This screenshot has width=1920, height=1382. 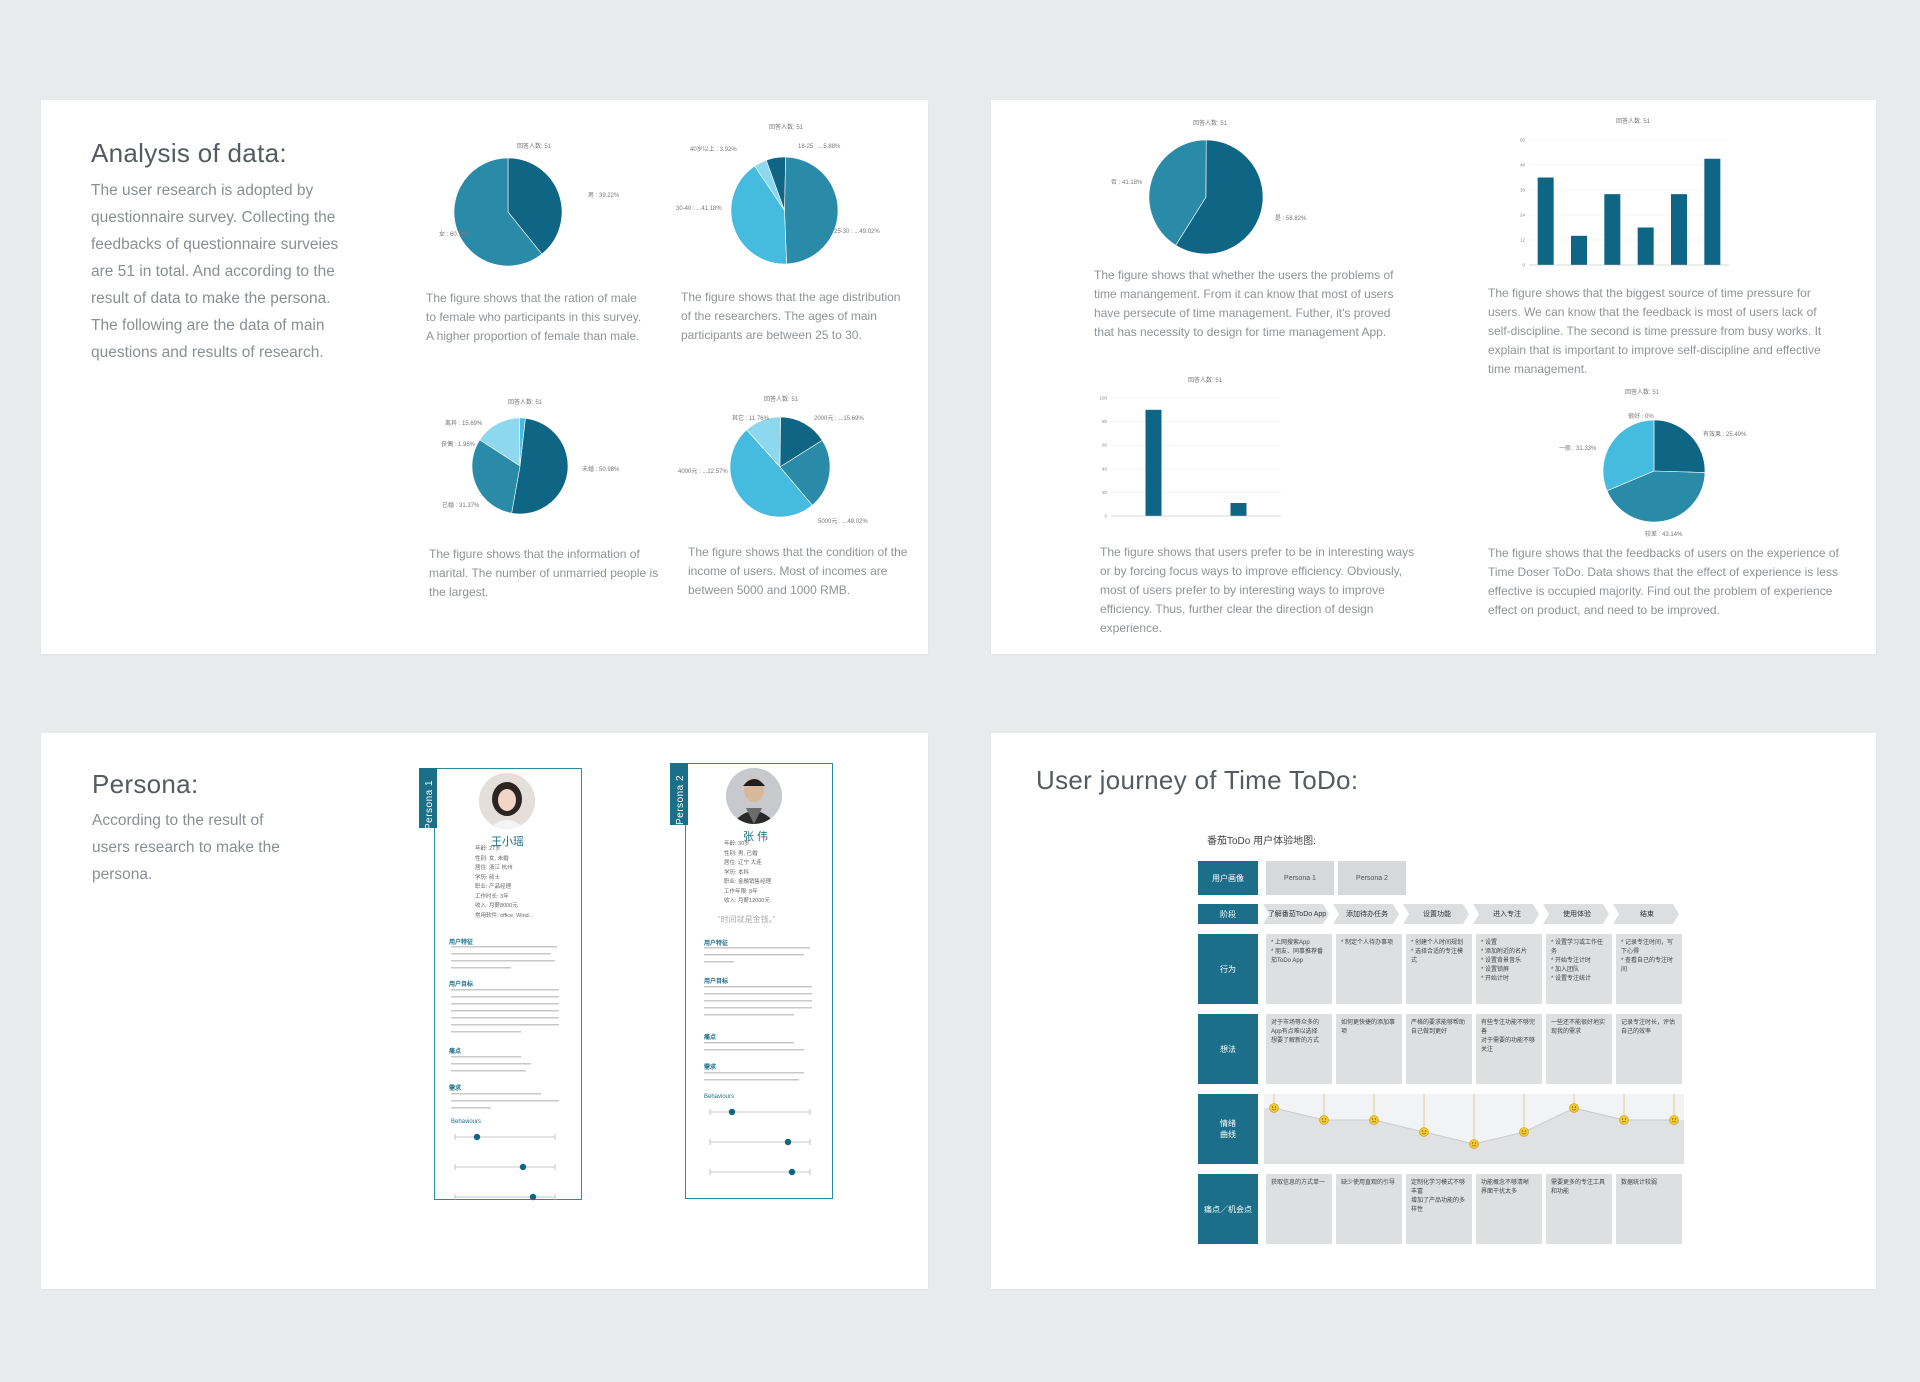 I want to click on stage-label: 使用体验, so click(x=1577, y=914).